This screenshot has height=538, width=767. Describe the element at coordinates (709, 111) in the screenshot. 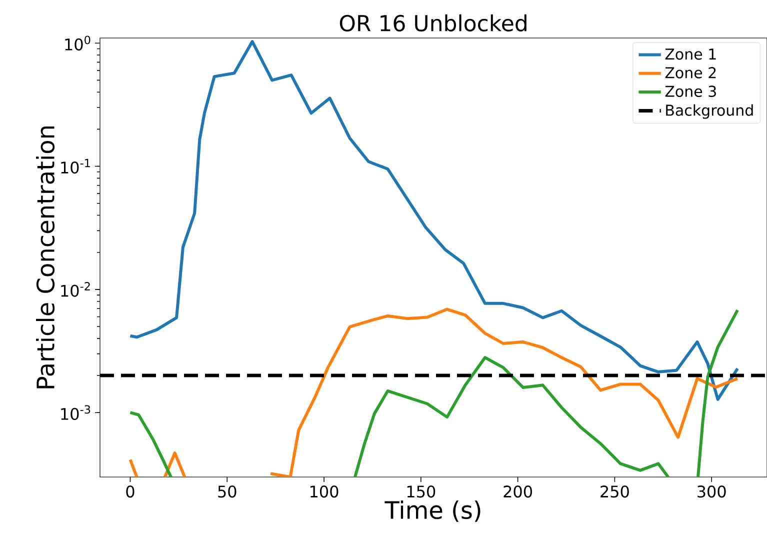

I see `legend-label: Background` at that location.